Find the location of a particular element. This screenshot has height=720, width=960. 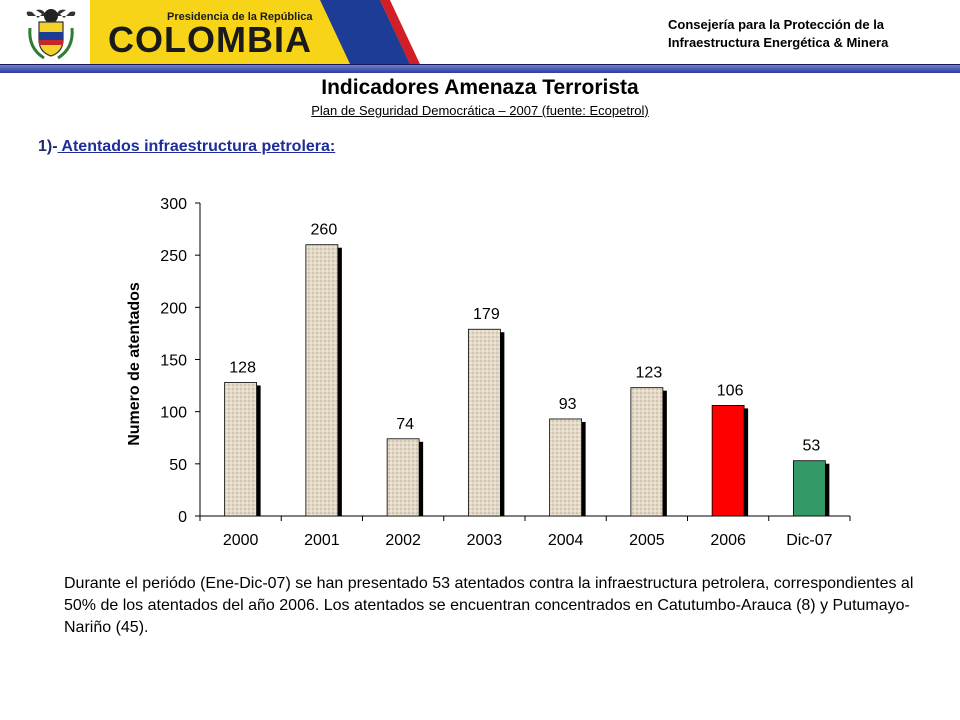

y-tick-label: 150 is located at coordinates (173, 361).